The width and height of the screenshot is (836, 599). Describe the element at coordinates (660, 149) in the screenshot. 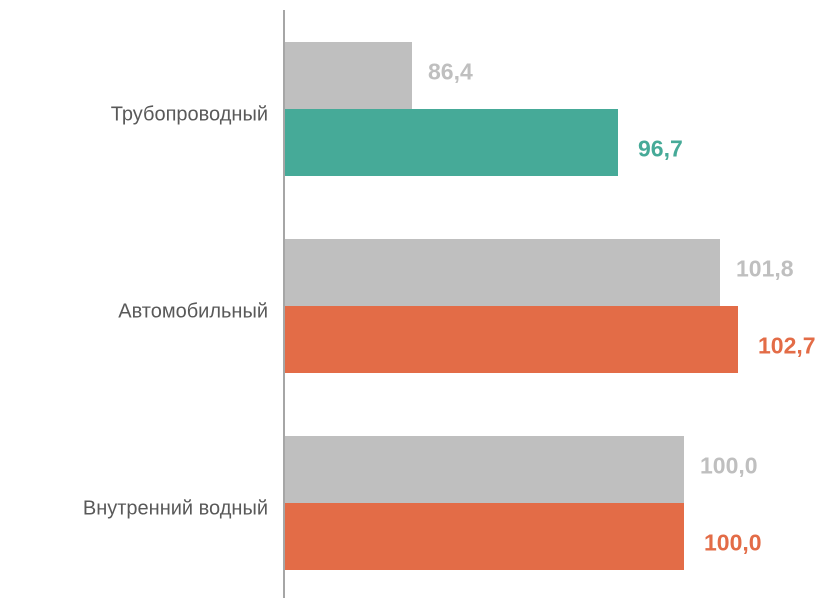

I see `value-label: 96,7` at that location.